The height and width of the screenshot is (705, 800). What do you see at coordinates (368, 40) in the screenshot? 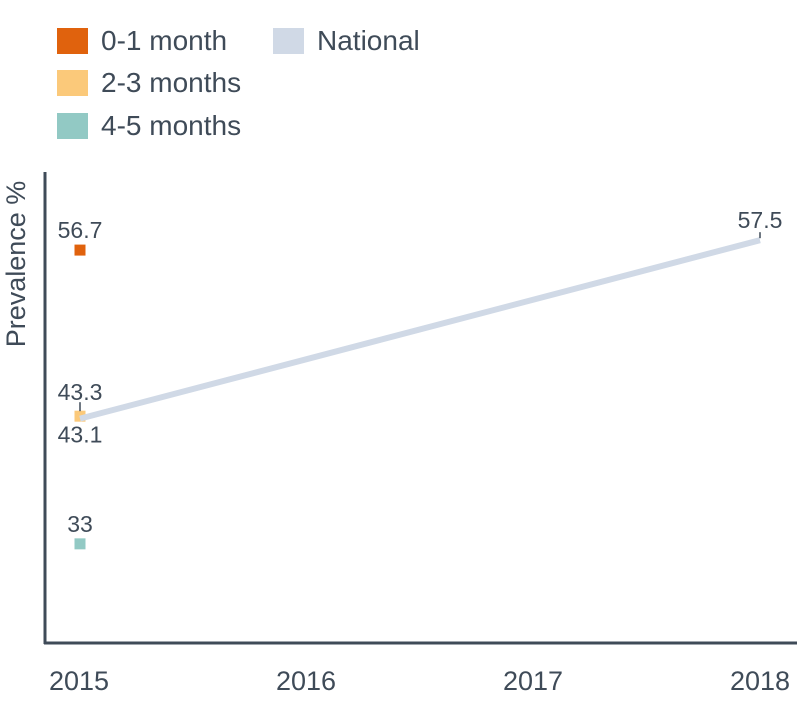
I see `legend-label: National` at bounding box center [368, 40].